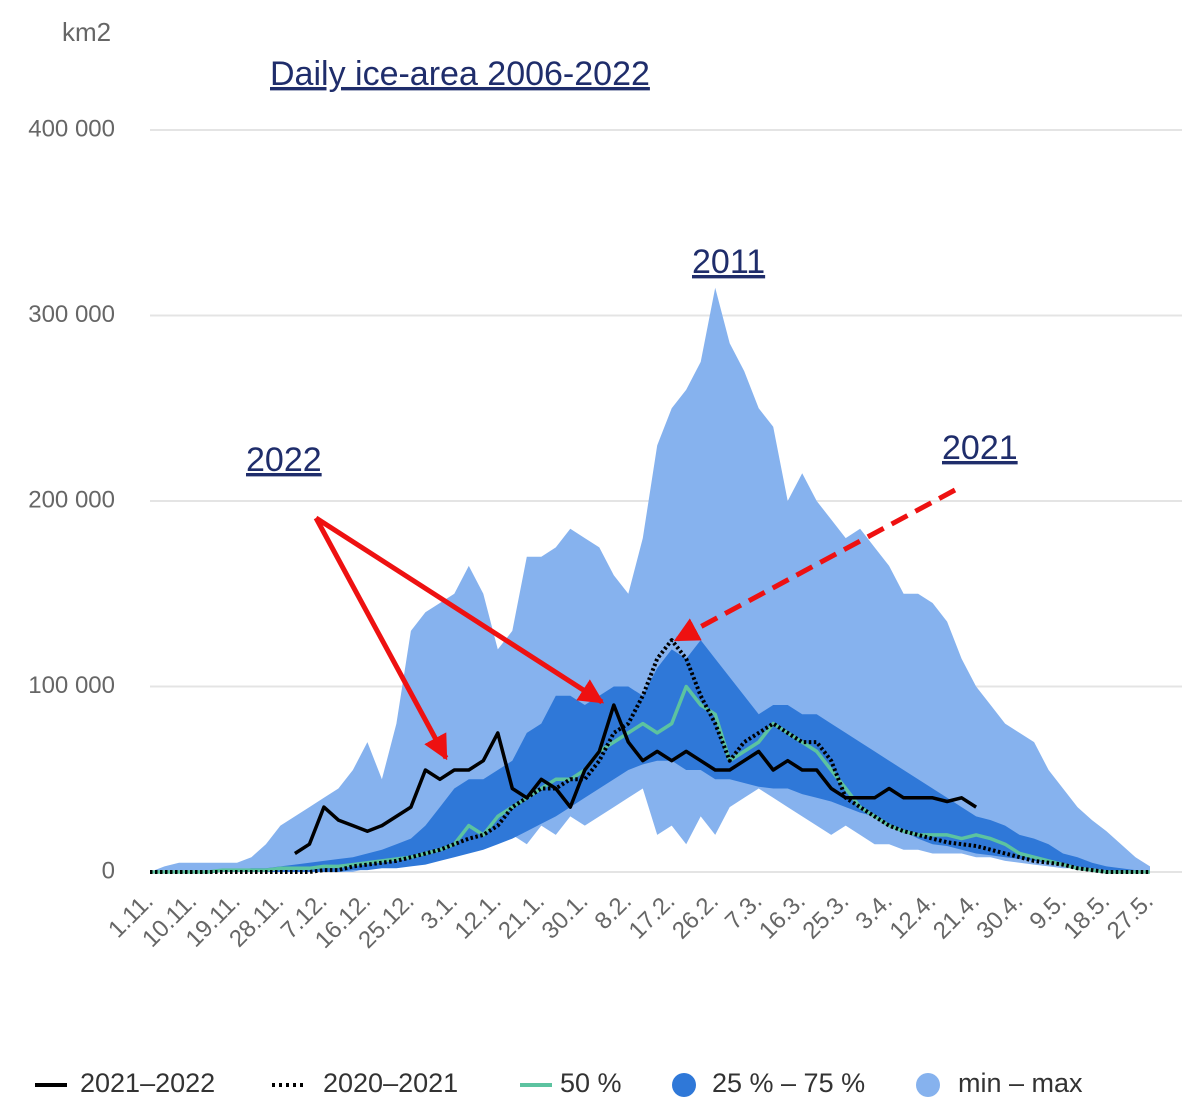 Image resolution: width=1187 pixels, height=1109 pixels. Describe the element at coordinates (652, 916) in the screenshot. I see `x-tick-label: 17.2.` at that location.